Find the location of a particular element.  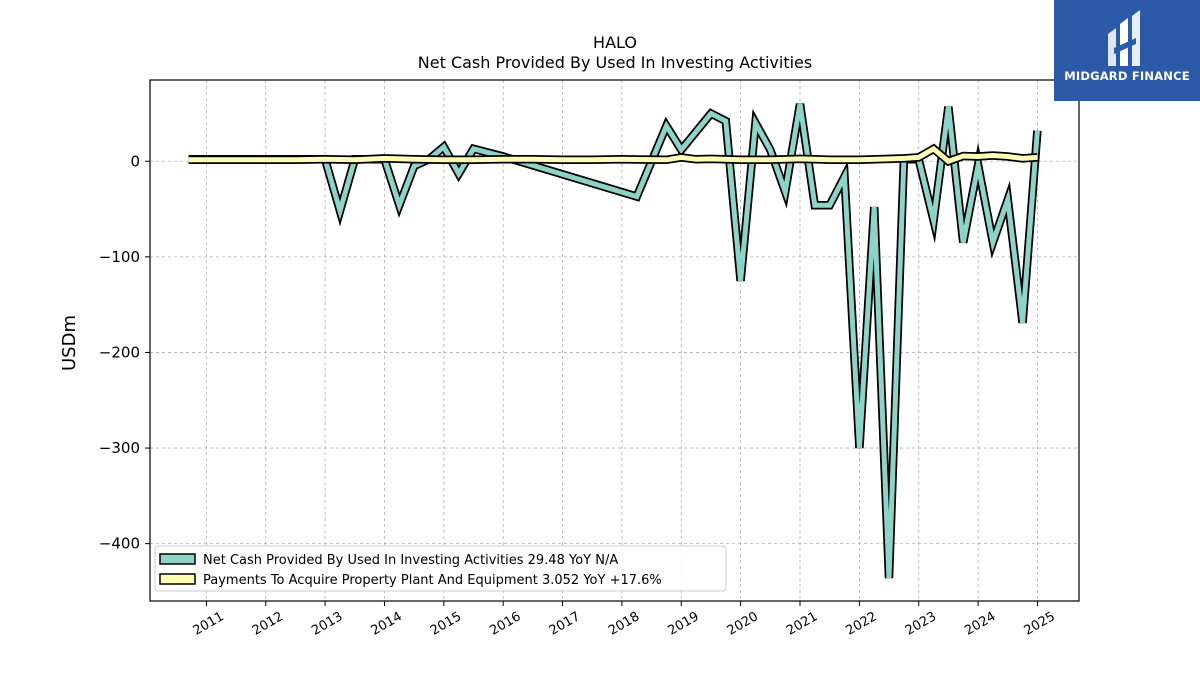

x-tick-label: 2021 is located at coordinates (802, 624).